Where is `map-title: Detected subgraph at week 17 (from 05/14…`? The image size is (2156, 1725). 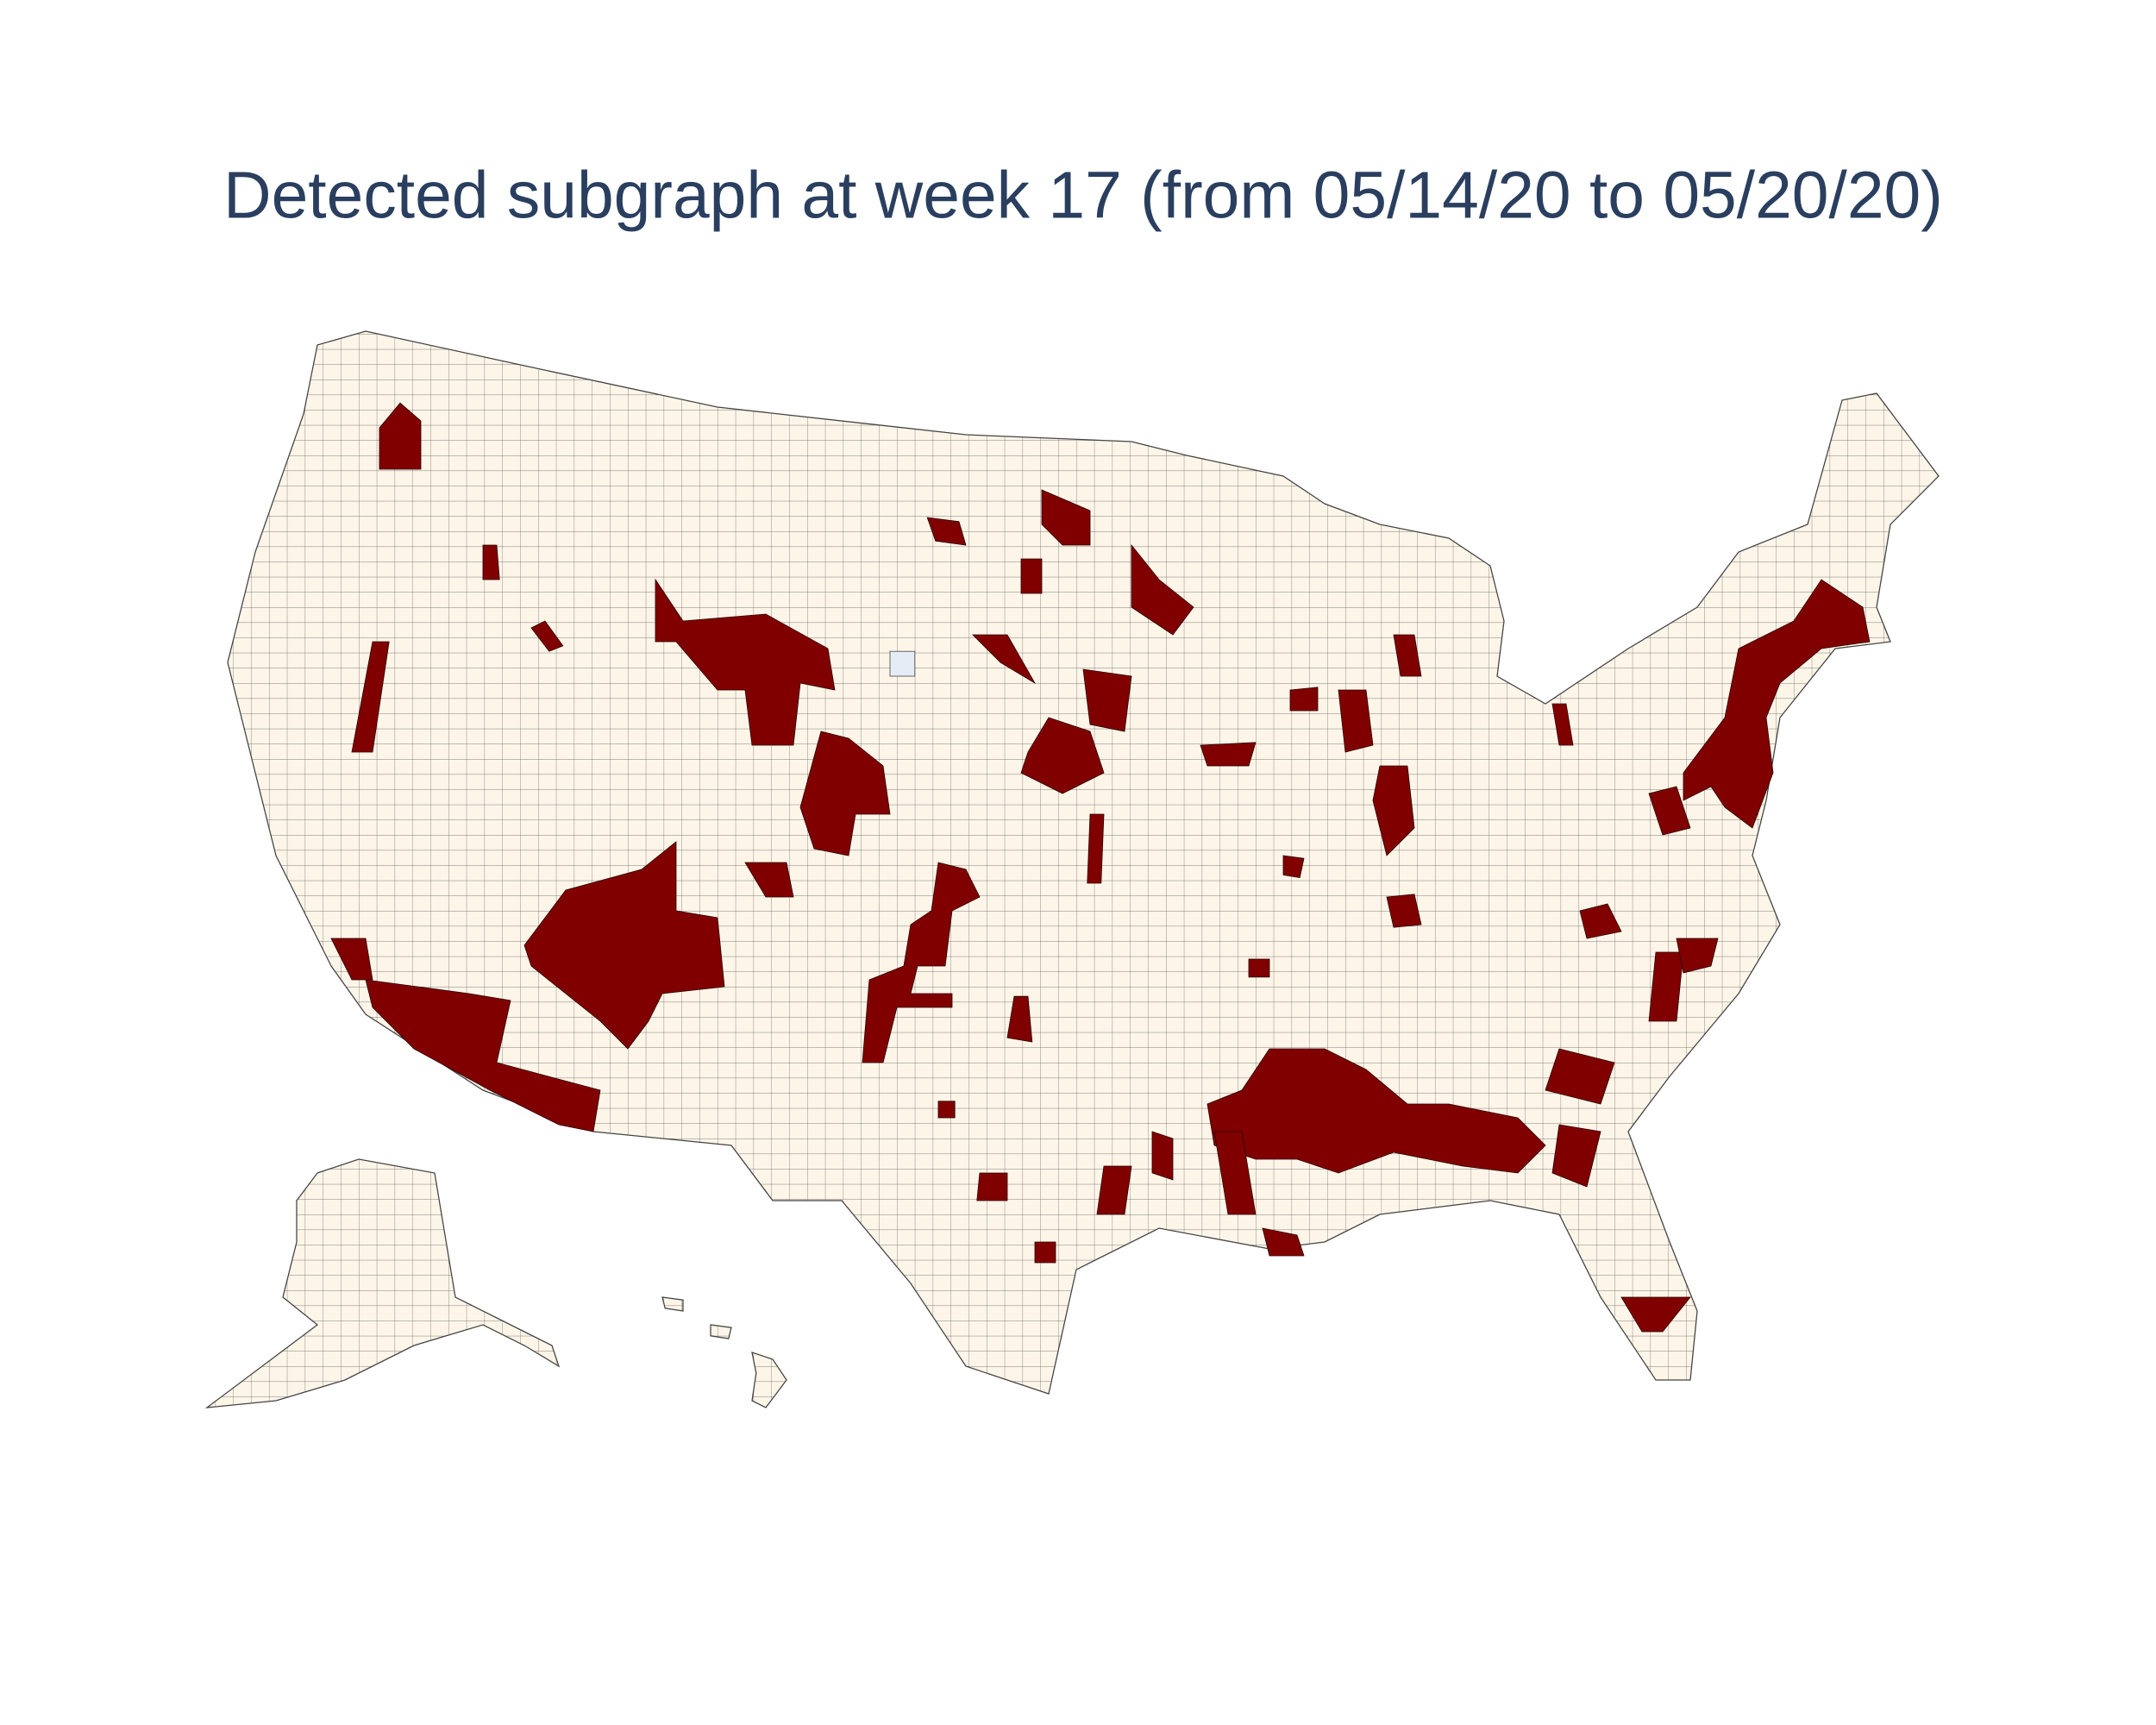 map-title: Detected subgraph at week 17 (from 05/14… is located at coordinates (1083, 195).